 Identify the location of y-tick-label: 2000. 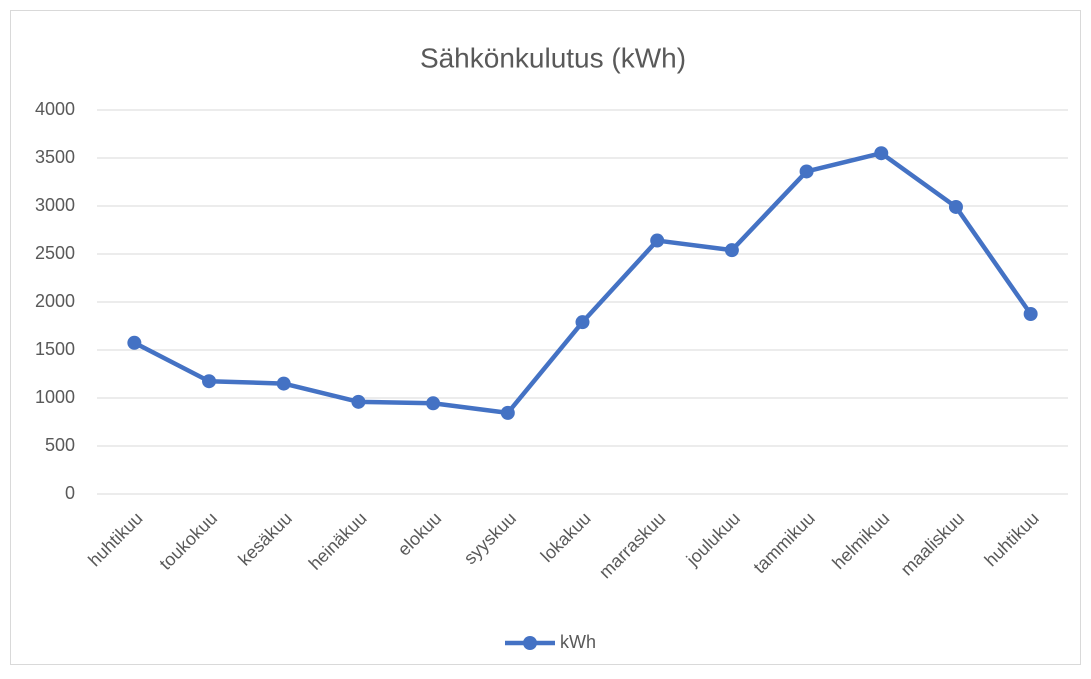
(55, 301).